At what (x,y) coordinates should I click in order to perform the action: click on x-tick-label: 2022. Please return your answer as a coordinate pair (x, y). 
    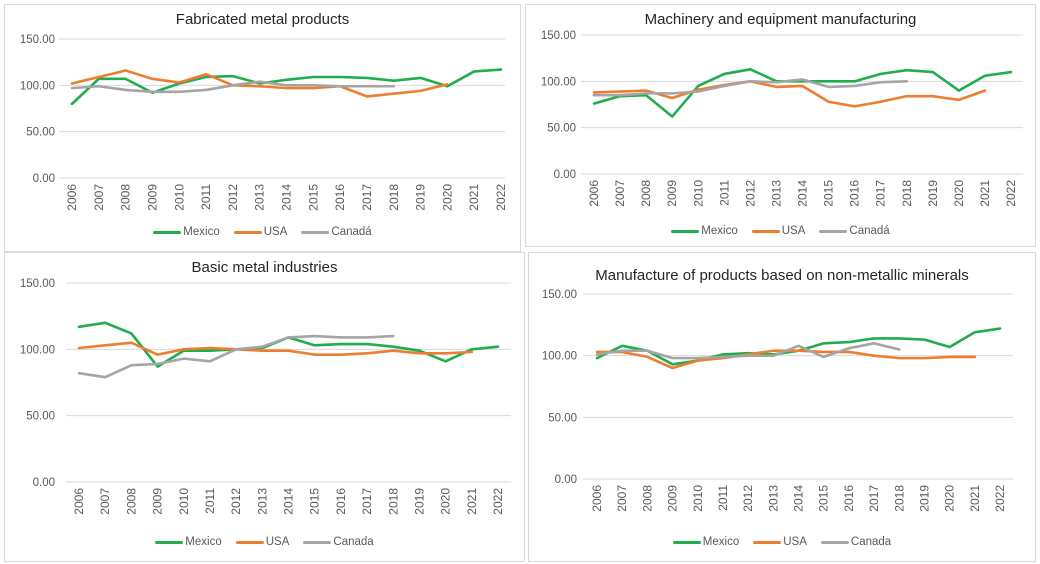
    Looking at the image, I should click on (1011, 193).